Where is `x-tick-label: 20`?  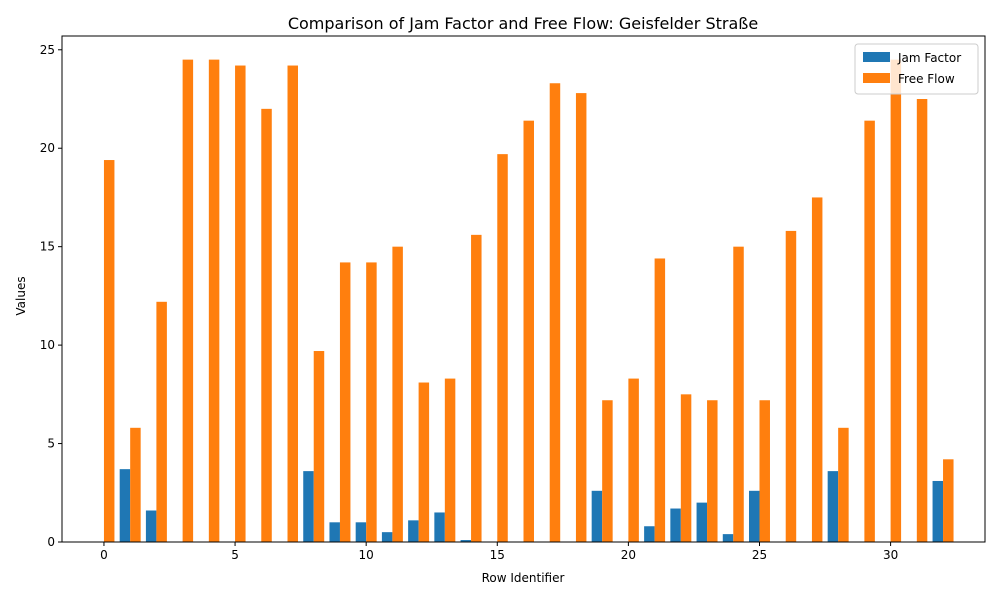
x-tick-label: 20 is located at coordinates (628, 555).